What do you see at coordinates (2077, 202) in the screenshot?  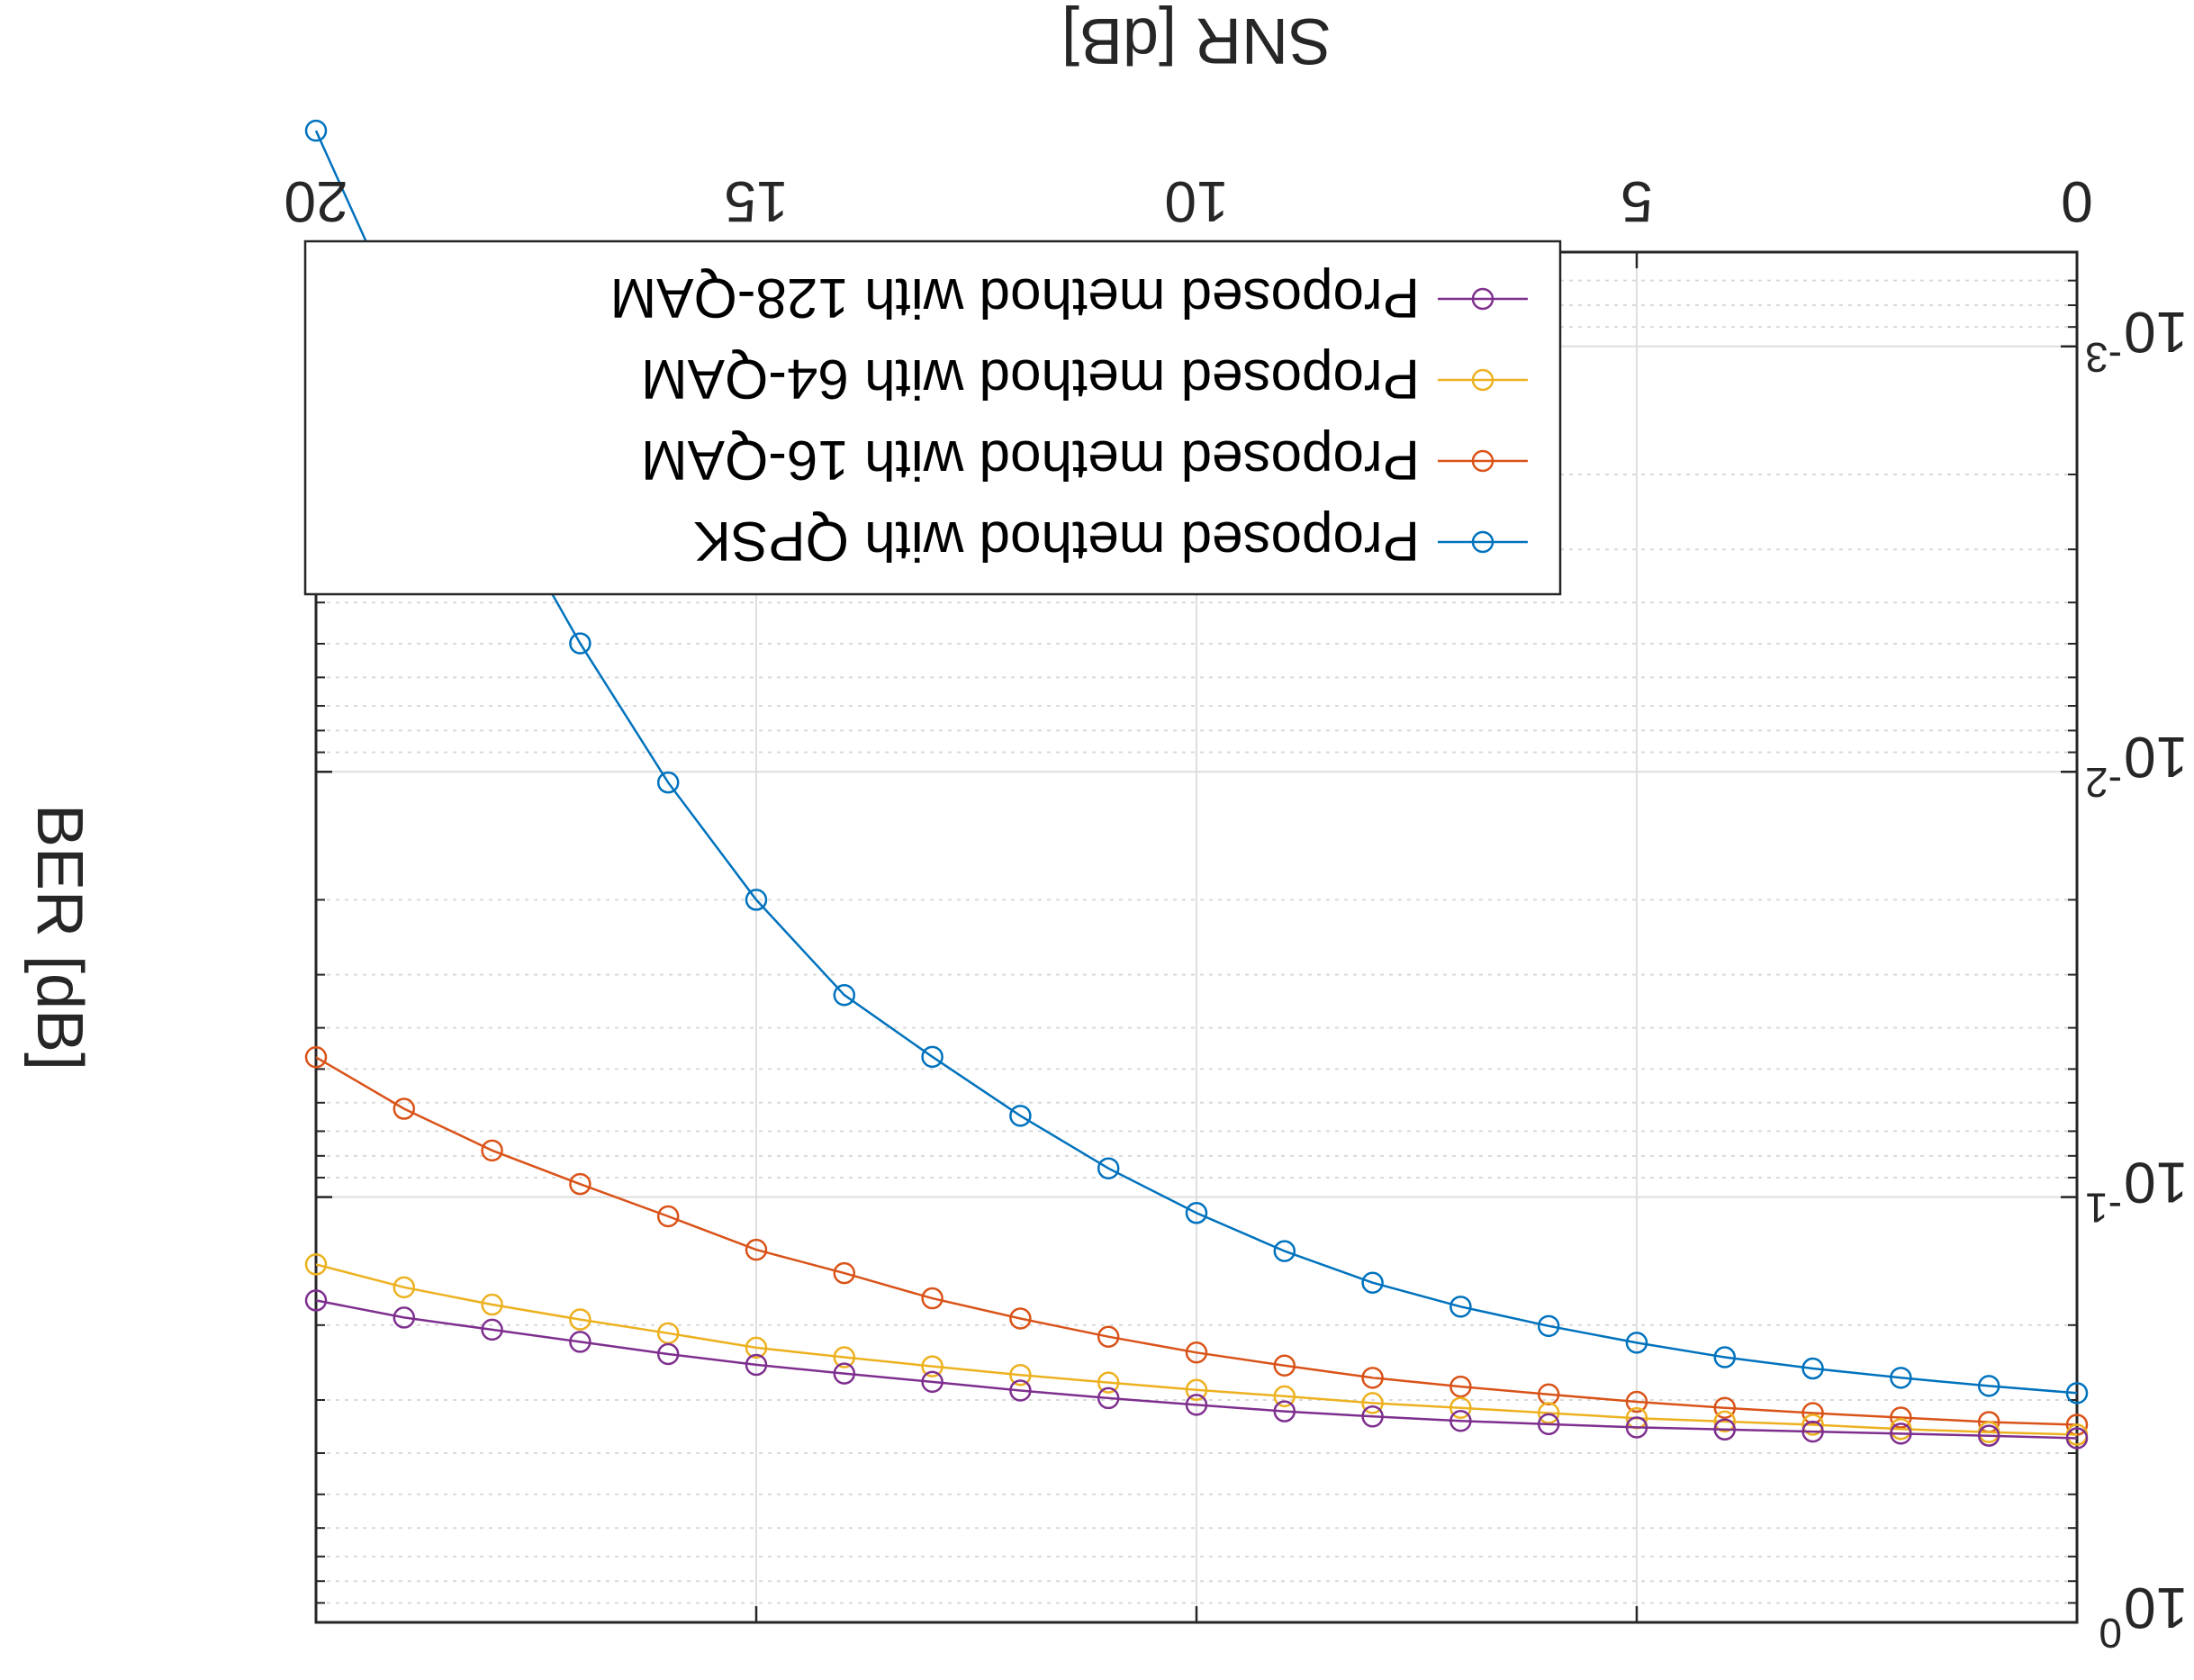 I see `x-tick-label: 0` at bounding box center [2077, 202].